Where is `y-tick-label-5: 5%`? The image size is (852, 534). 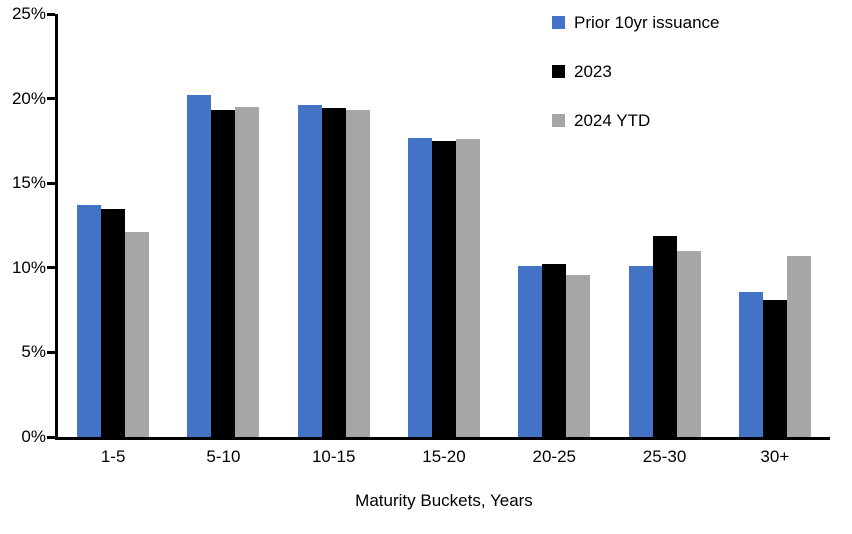
y-tick-label-5: 5% is located at coordinates (33, 351).